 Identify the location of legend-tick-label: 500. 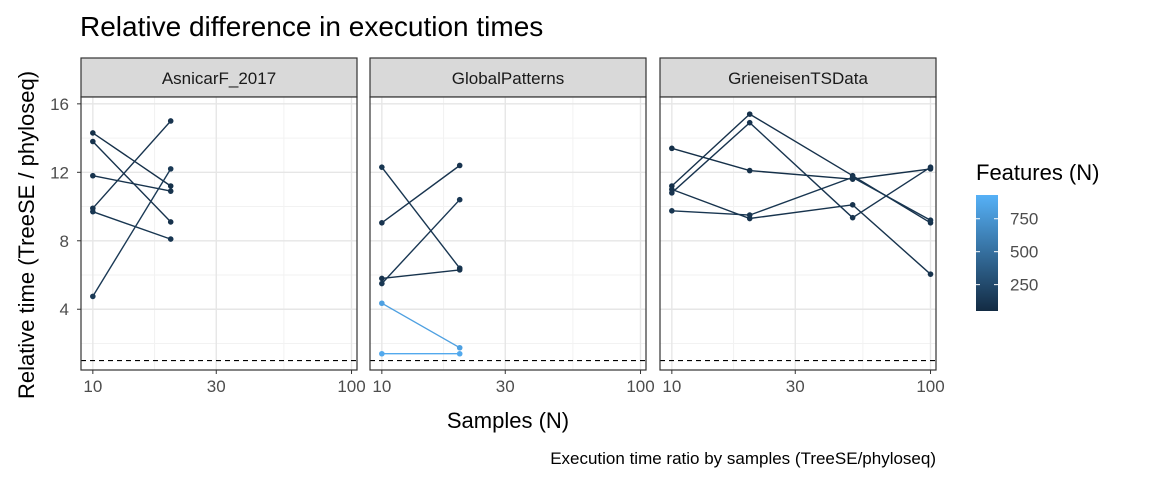
(1024, 252).